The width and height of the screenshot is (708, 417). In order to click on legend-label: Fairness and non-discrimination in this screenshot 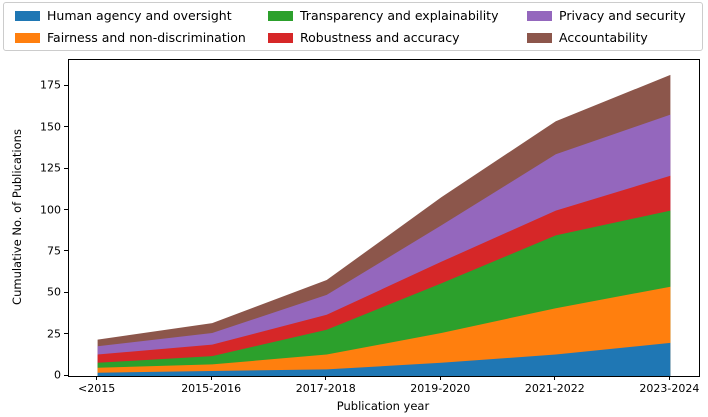, I will do `click(146, 37)`.